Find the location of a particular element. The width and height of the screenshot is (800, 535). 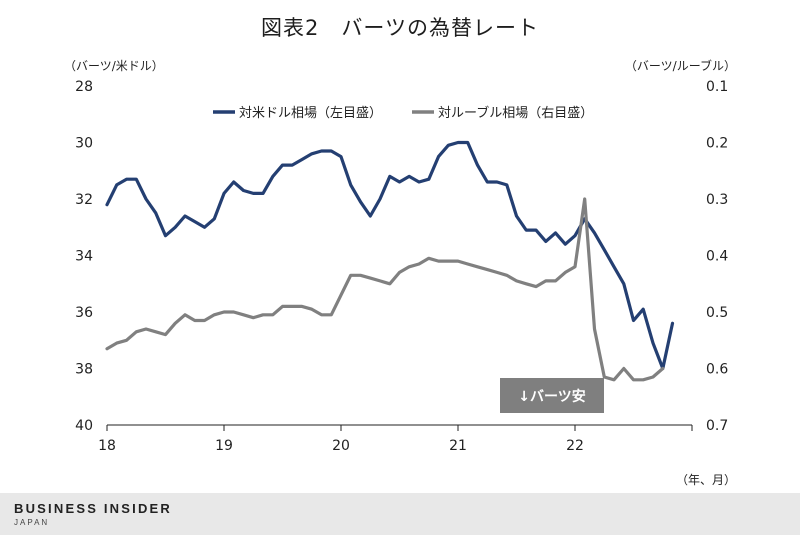

footer: BUSINESS INSIDER JAPAN is located at coordinates (400, 514).